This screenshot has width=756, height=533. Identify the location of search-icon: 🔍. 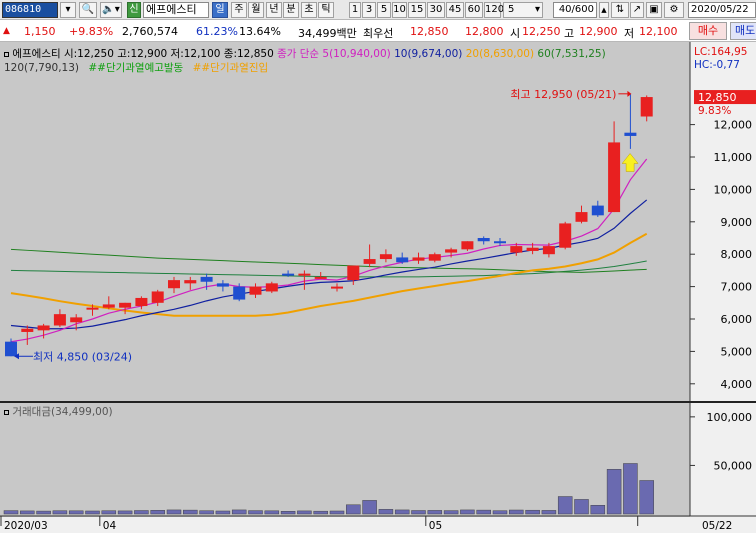
(88, 10).